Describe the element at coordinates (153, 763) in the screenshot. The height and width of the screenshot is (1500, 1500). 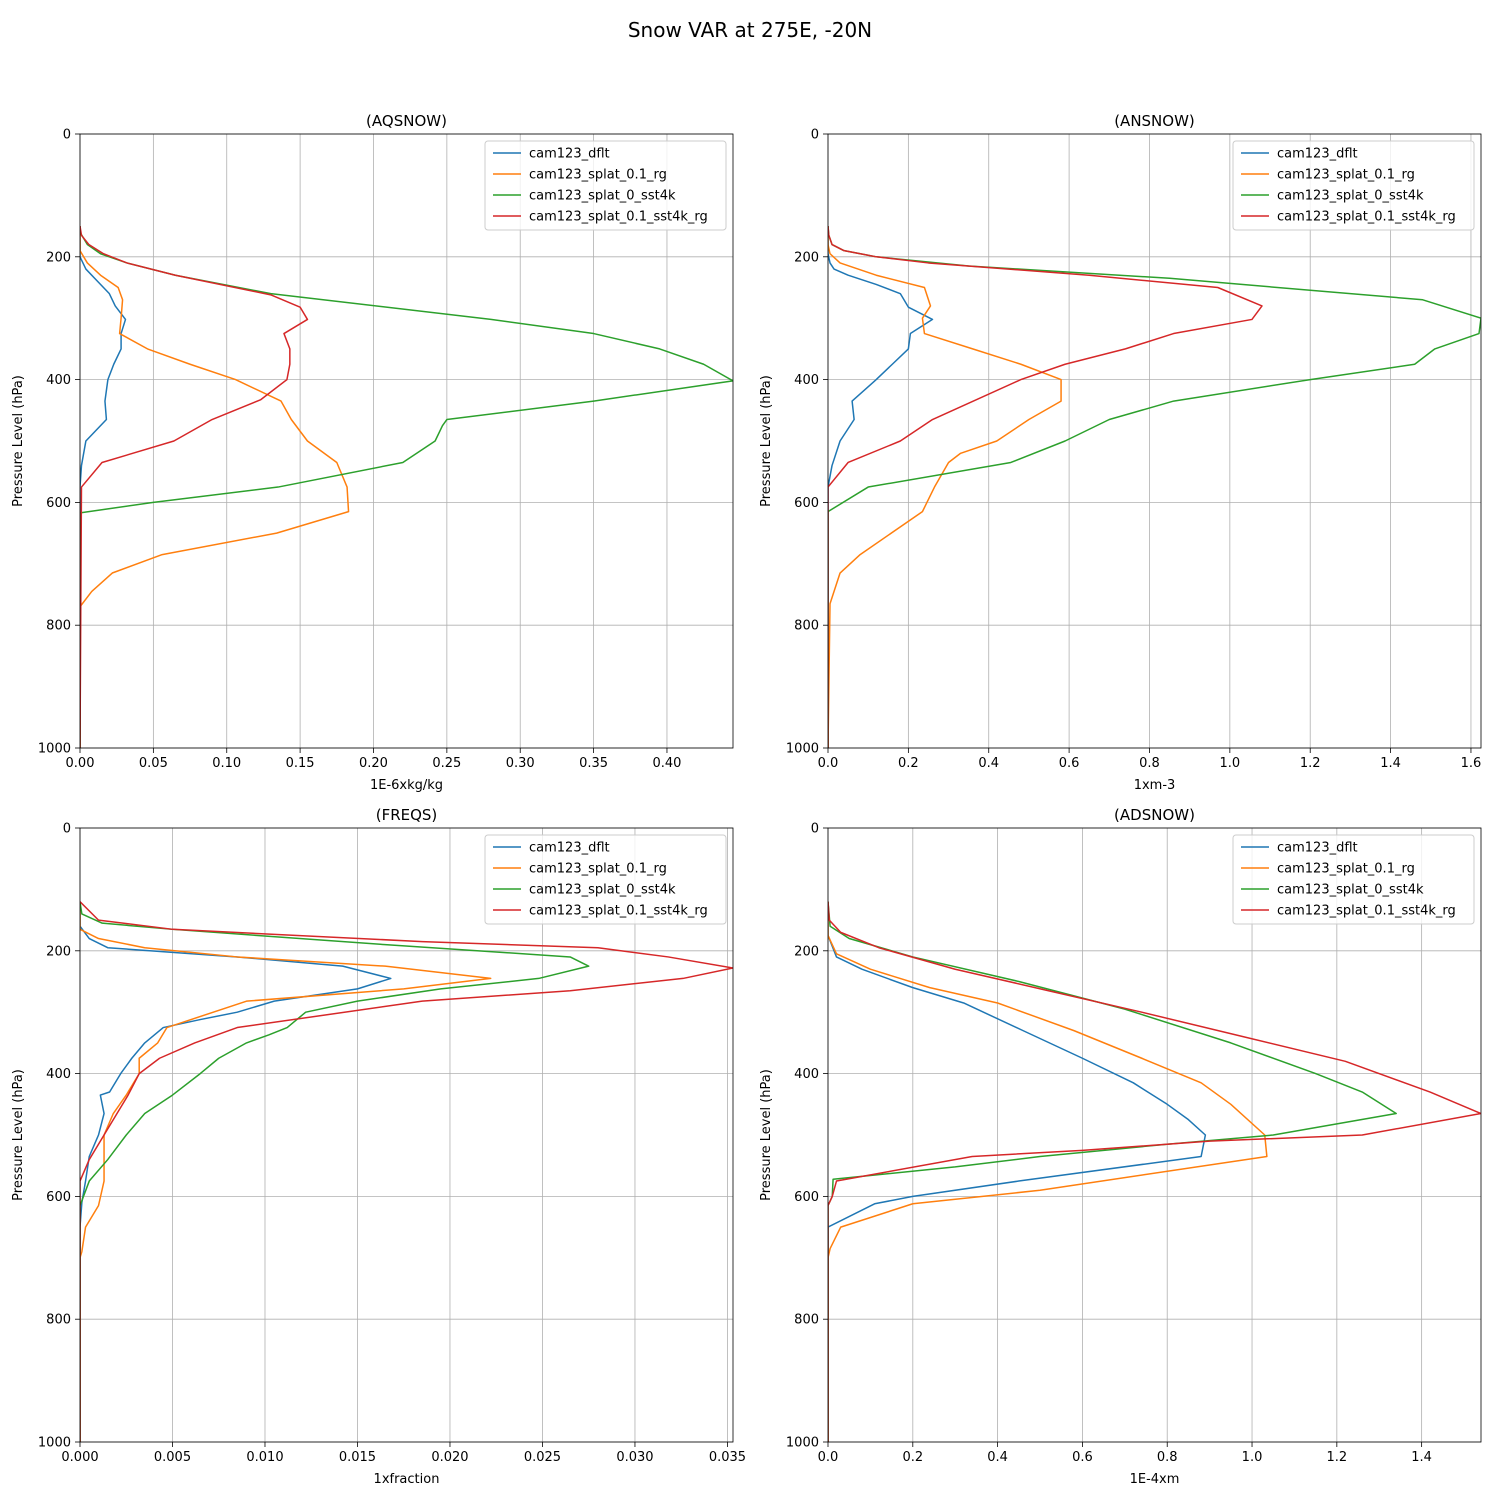
I see `x-tick-label: 0.05` at that location.